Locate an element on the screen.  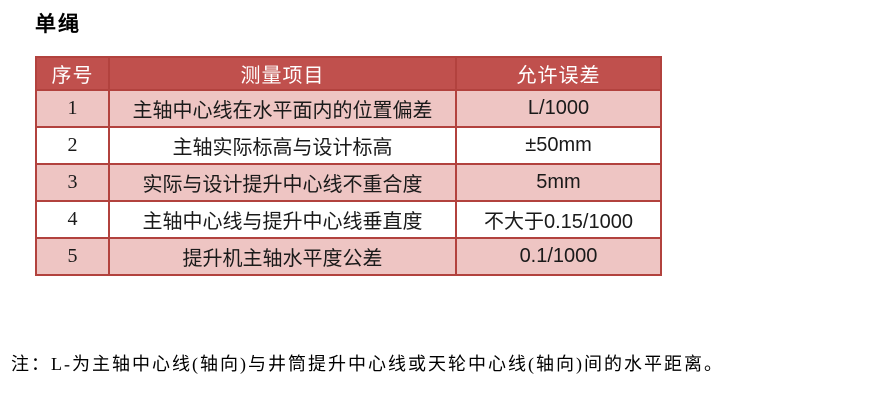
col-header-seq: 序号 is located at coordinates (72, 73).